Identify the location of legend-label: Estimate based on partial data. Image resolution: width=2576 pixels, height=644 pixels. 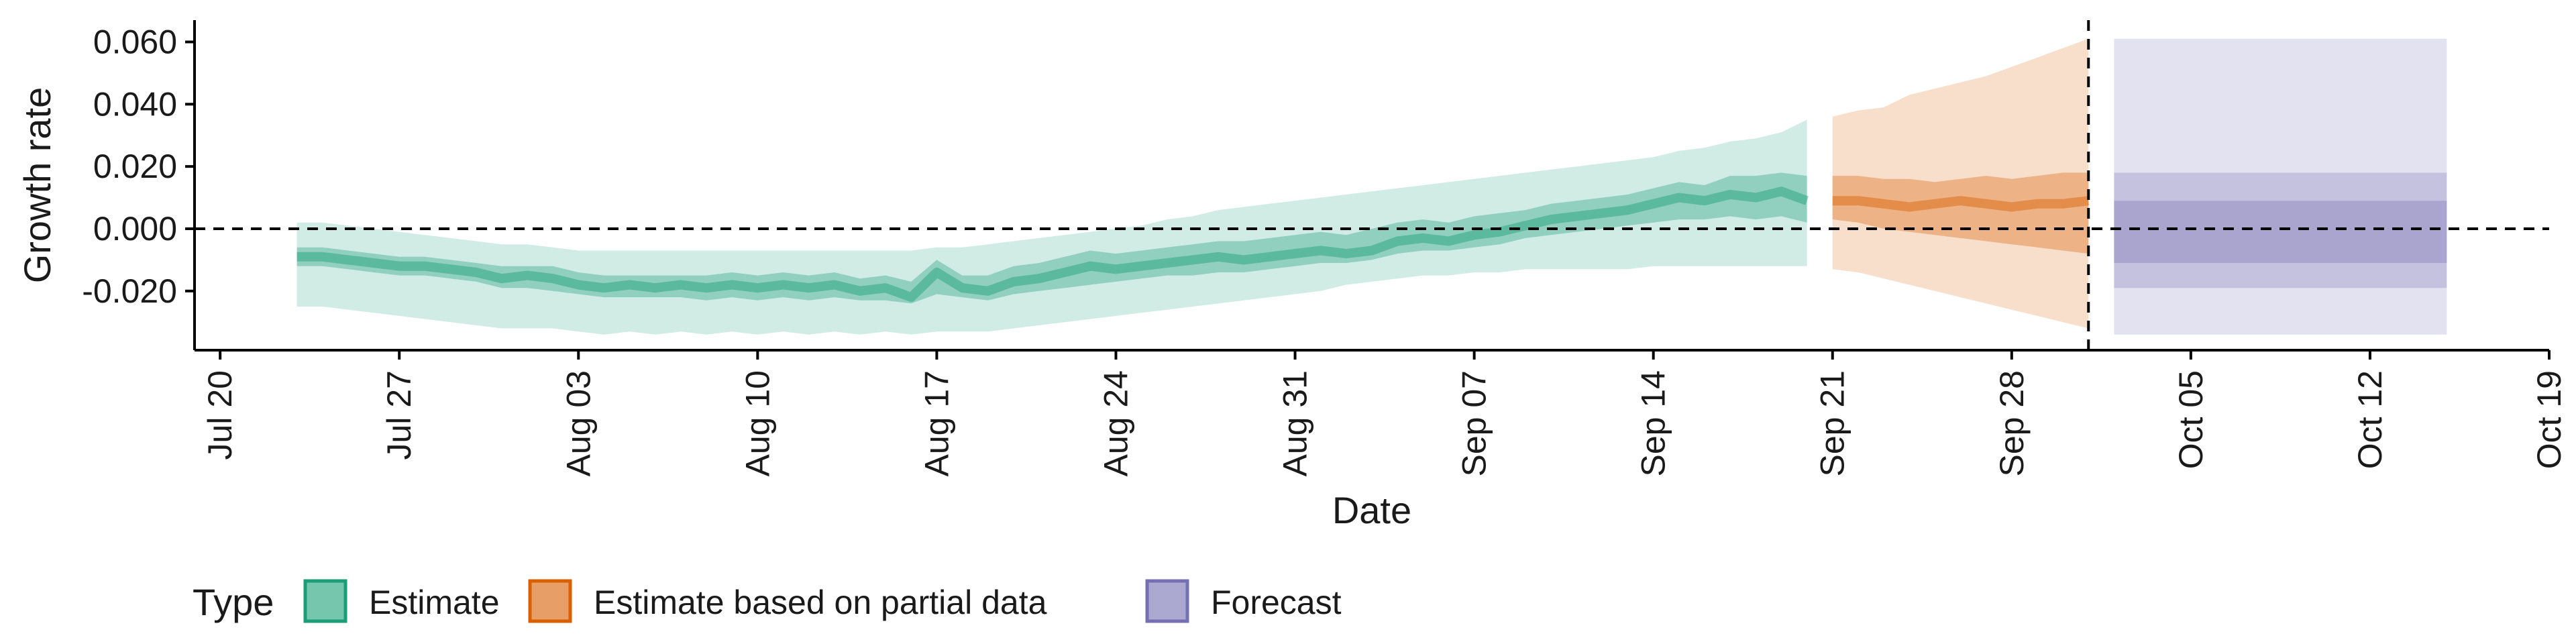
(820, 602).